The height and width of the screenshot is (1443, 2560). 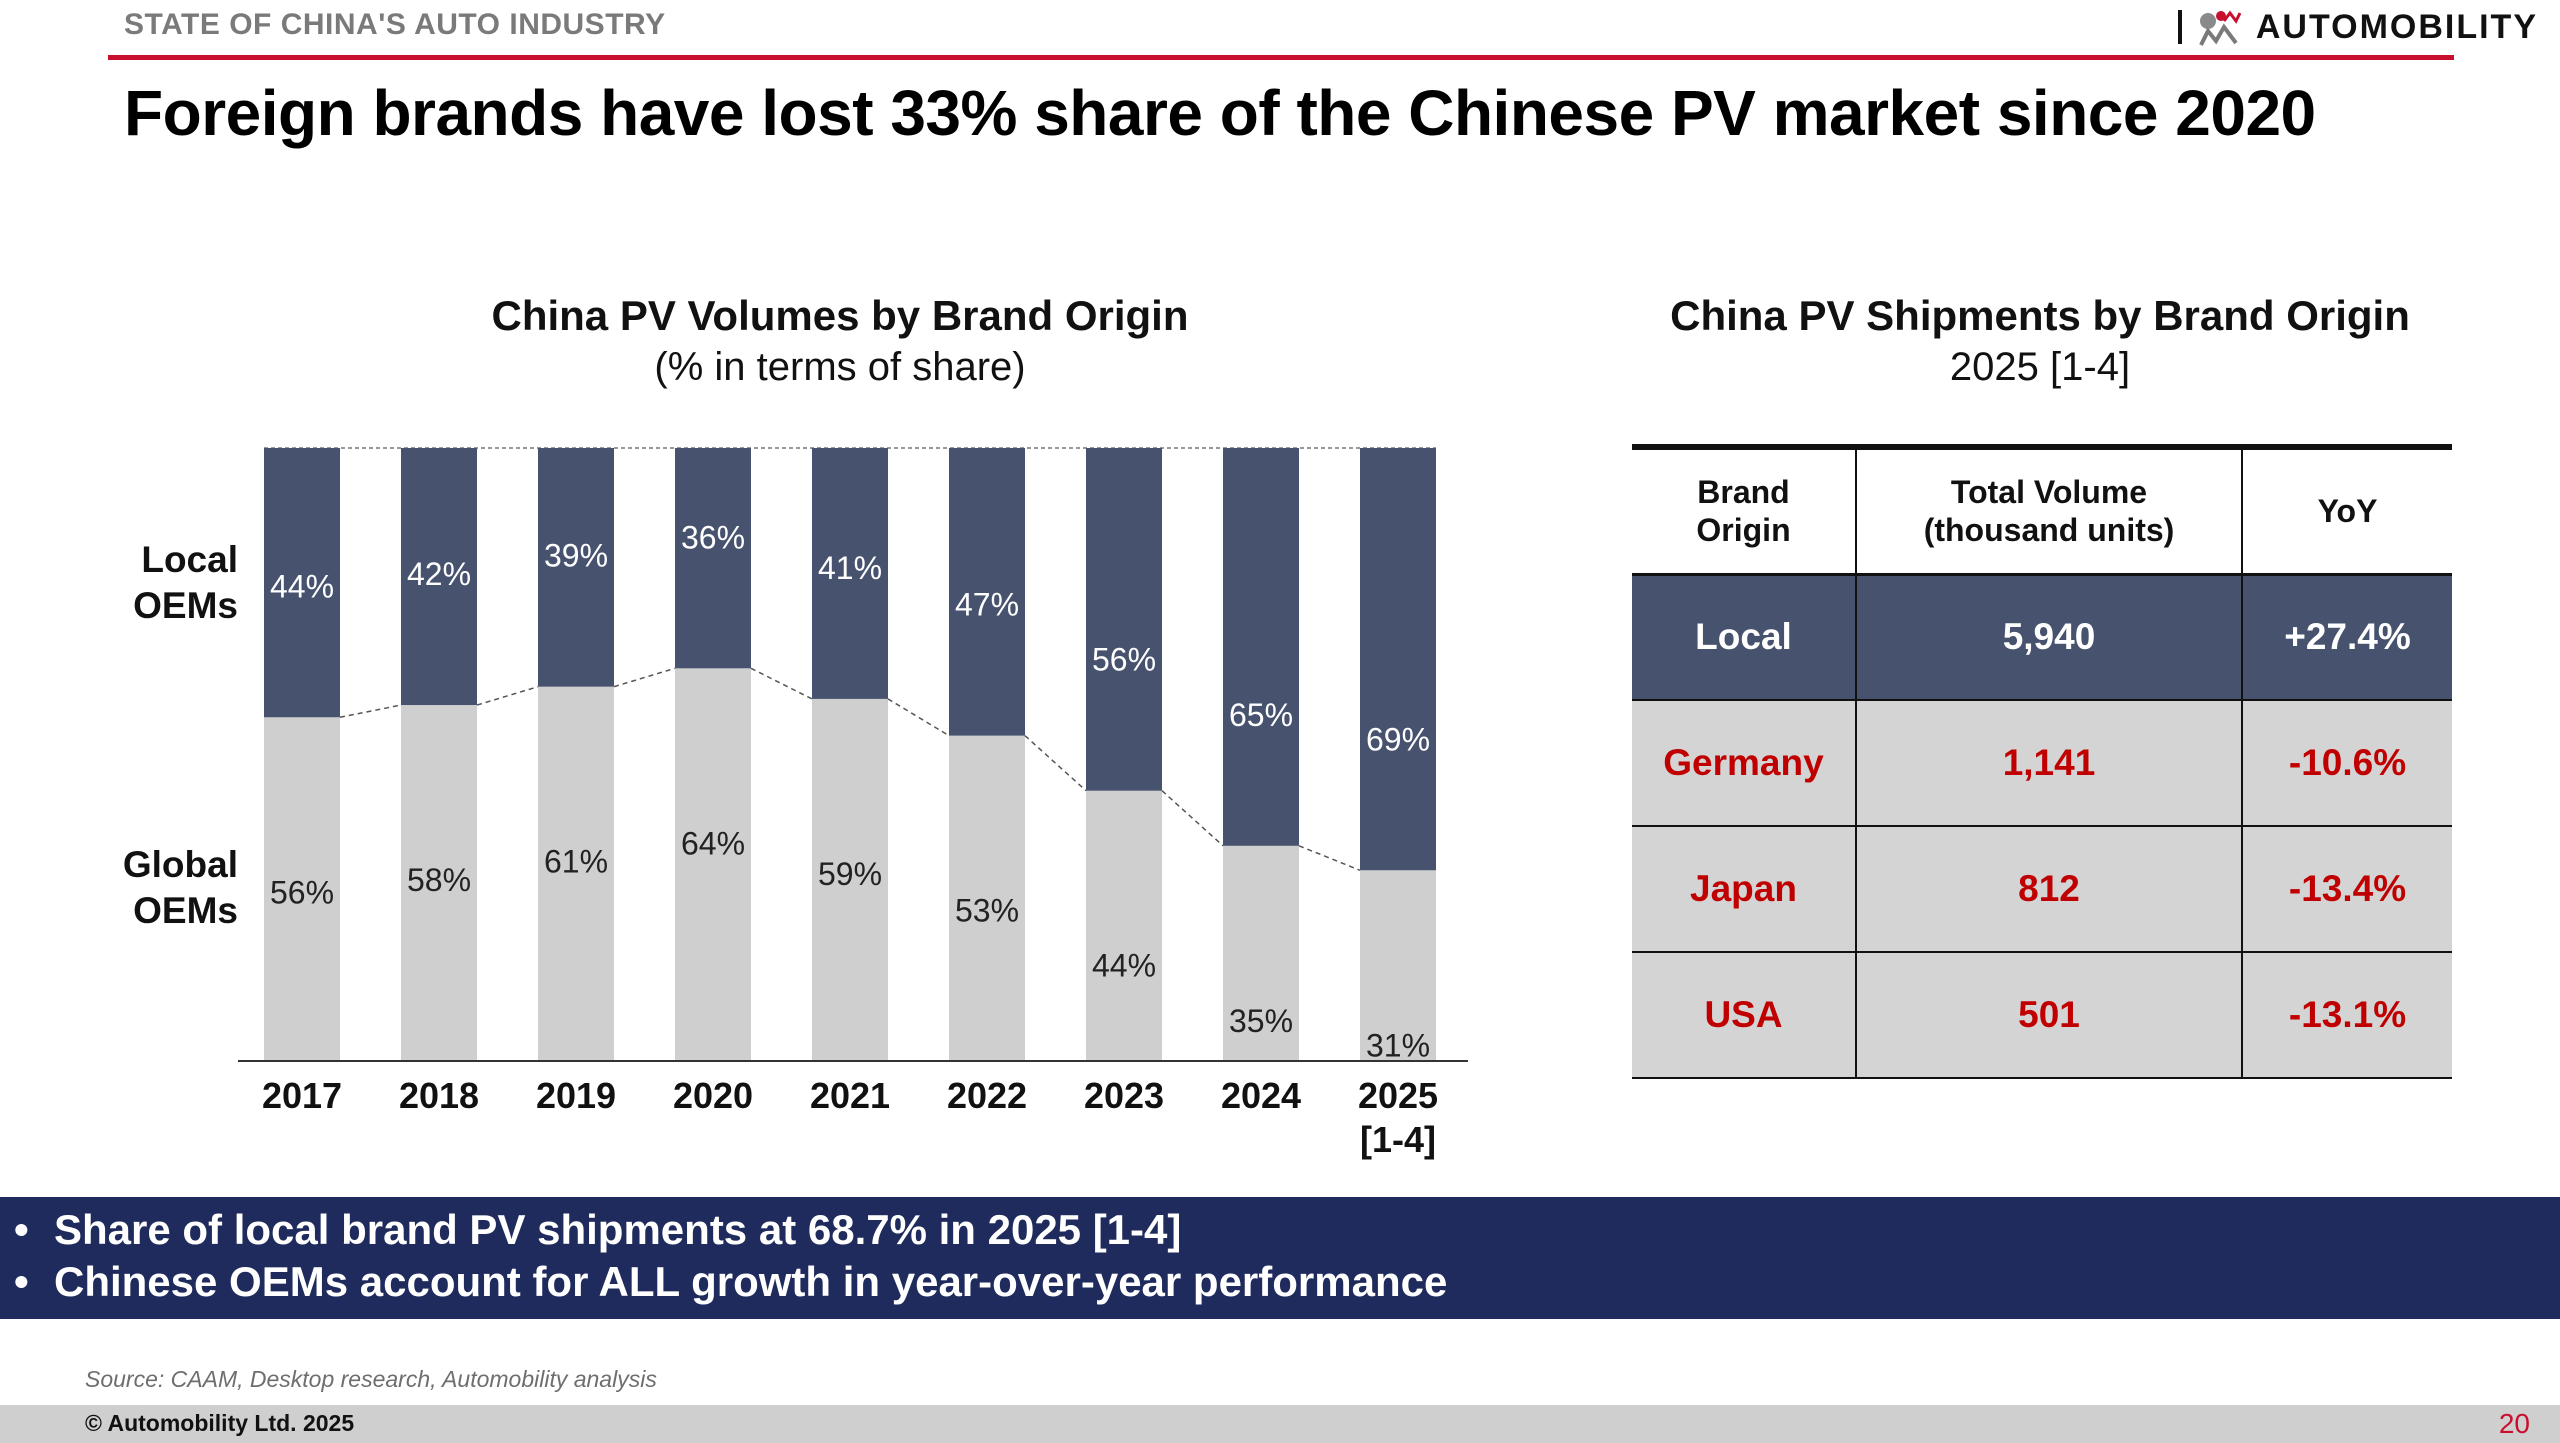 What do you see at coordinates (2347, 637) in the screenshot?
I see `row-yoy: +27.4%` at bounding box center [2347, 637].